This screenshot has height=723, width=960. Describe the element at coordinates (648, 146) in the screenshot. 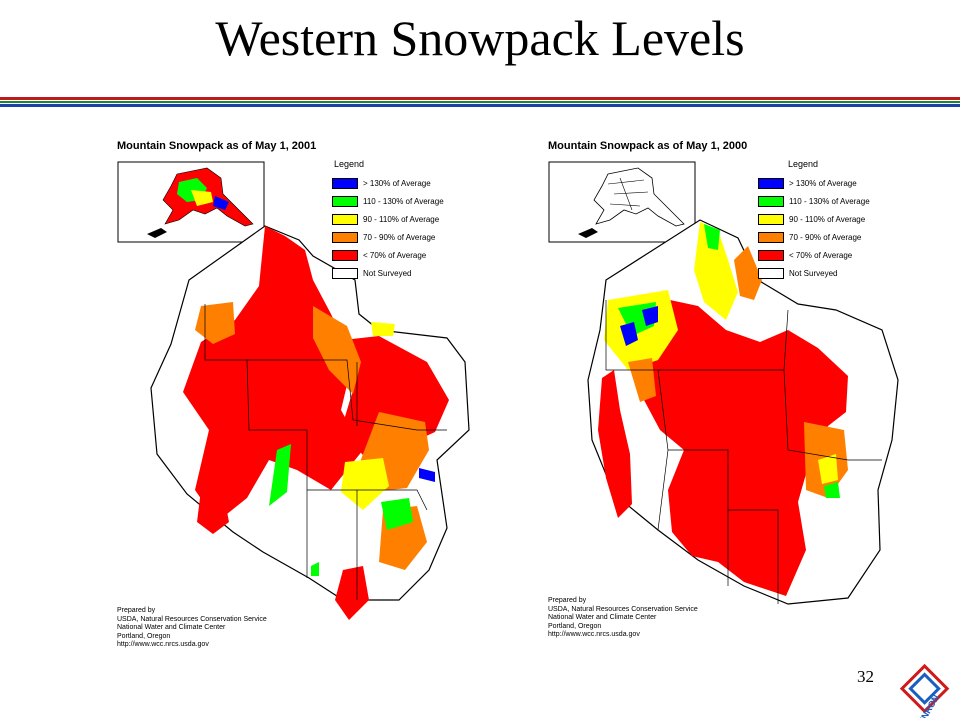

I see `map-title-2000: Mountain Snowpack as of May 1, 2000` at that location.